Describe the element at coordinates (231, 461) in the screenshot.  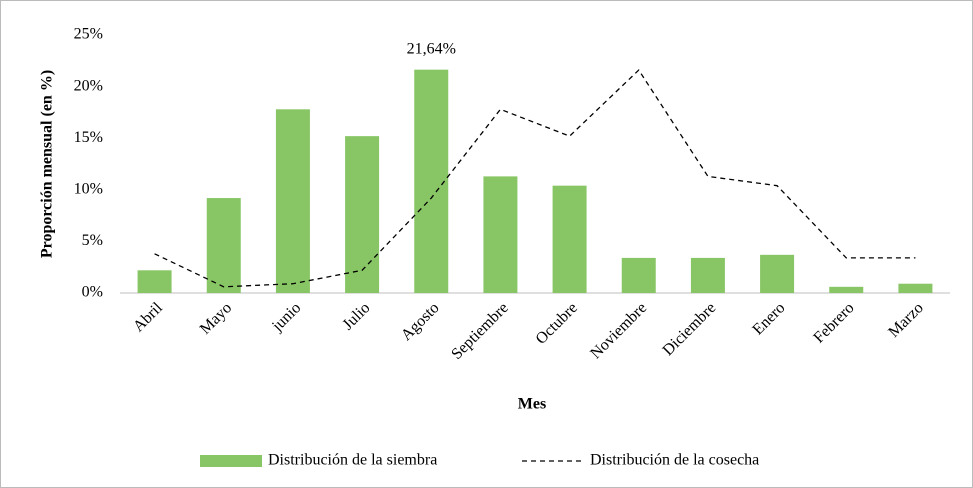
I see `legend-swatch` at that location.